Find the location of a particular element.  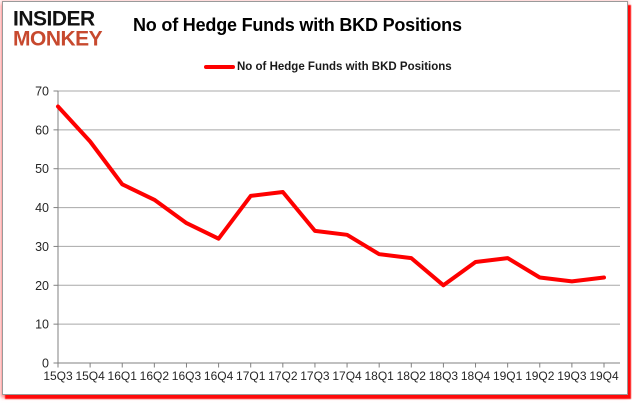

y-tick-label: 70 is located at coordinates (42, 92).